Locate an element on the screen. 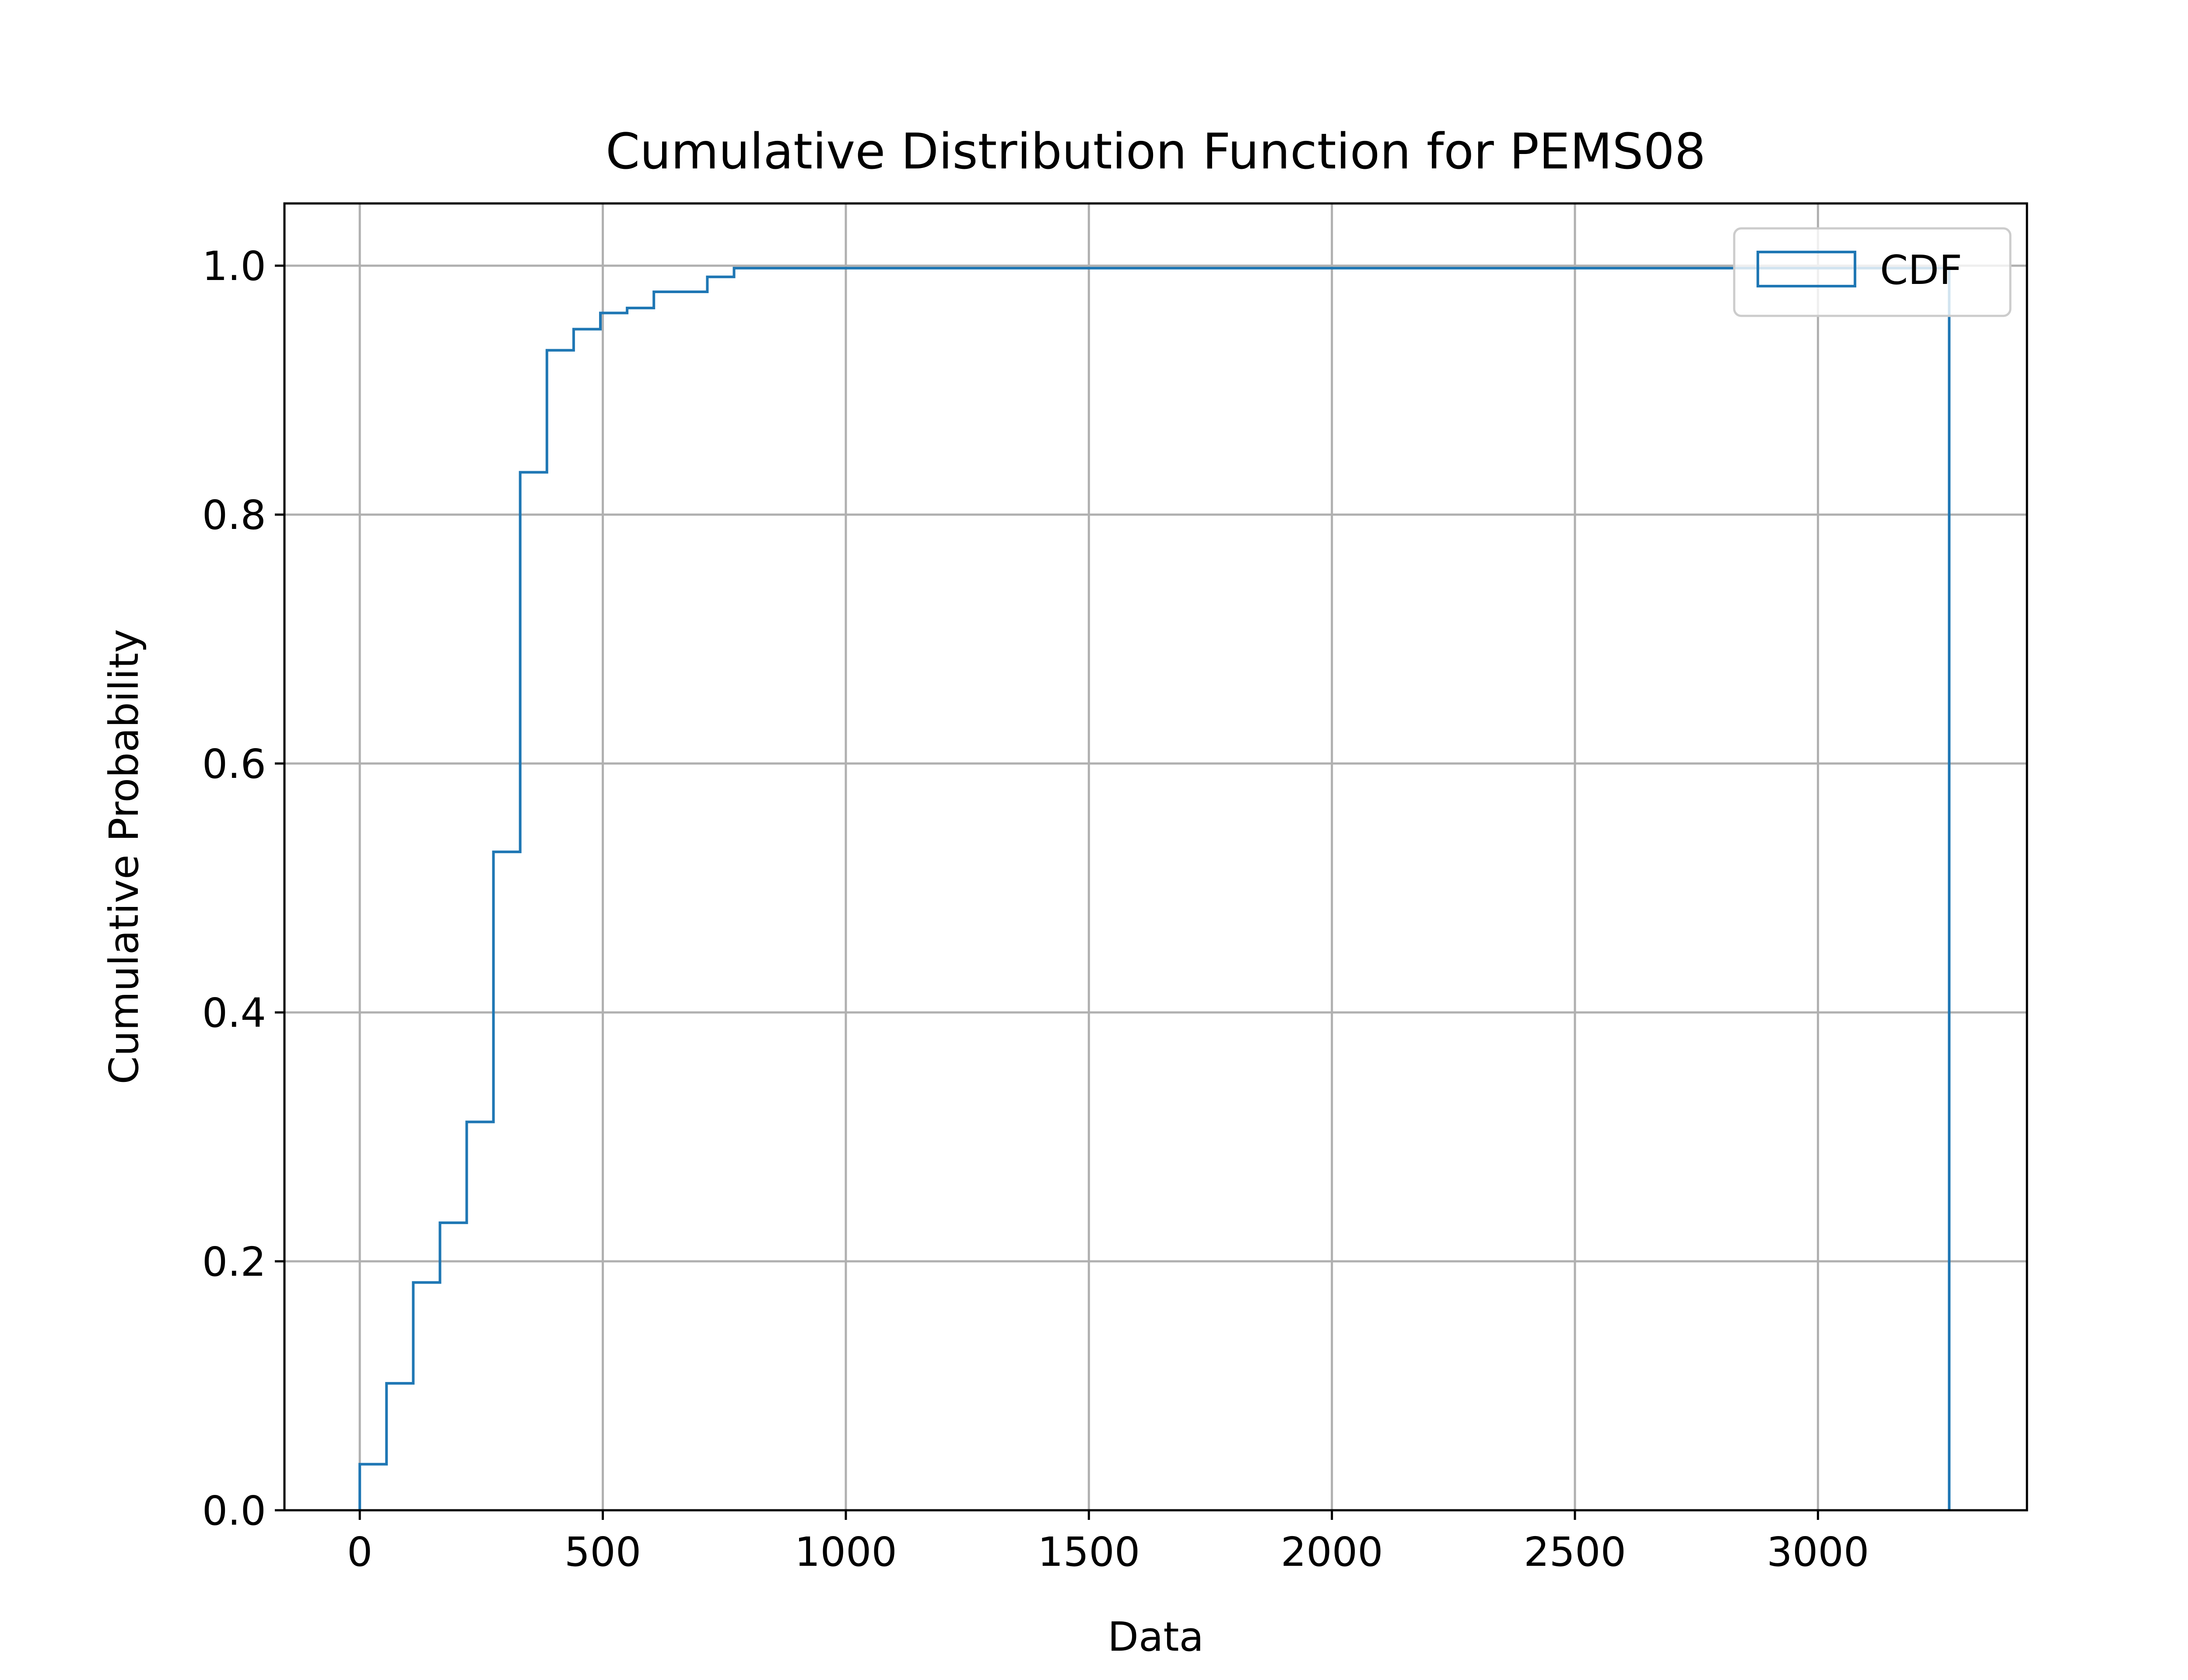  y-tick-label: 1.0 is located at coordinates (234, 266).